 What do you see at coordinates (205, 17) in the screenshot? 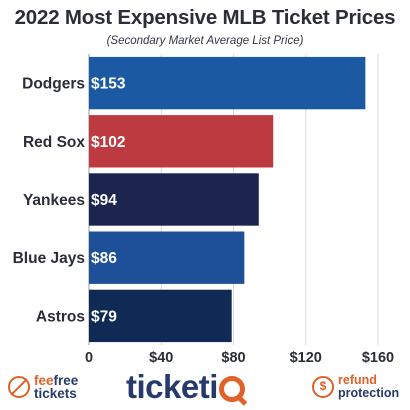
I see `chart-title: 2022 Most Expensive MLB Ticket Prices` at bounding box center [205, 17].